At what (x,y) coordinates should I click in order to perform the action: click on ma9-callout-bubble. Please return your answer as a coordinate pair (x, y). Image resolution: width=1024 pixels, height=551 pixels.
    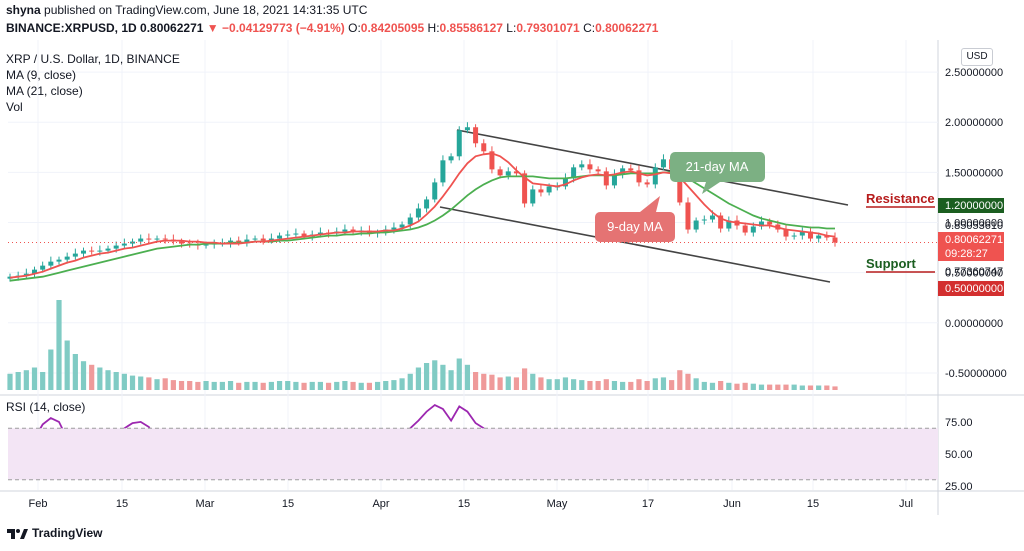
    Looking at the image, I should click on (635, 219).